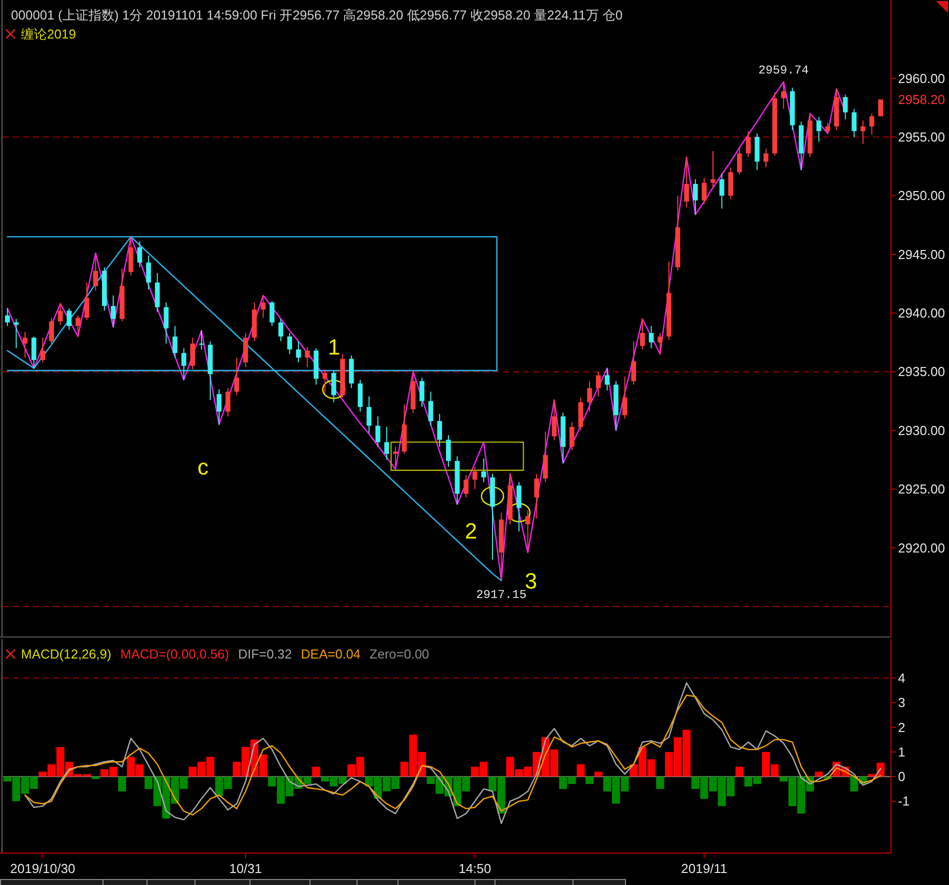 The width and height of the screenshot is (949, 885). What do you see at coordinates (921, 99) in the screenshot?
I see `text: 2958.20` at bounding box center [921, 99].